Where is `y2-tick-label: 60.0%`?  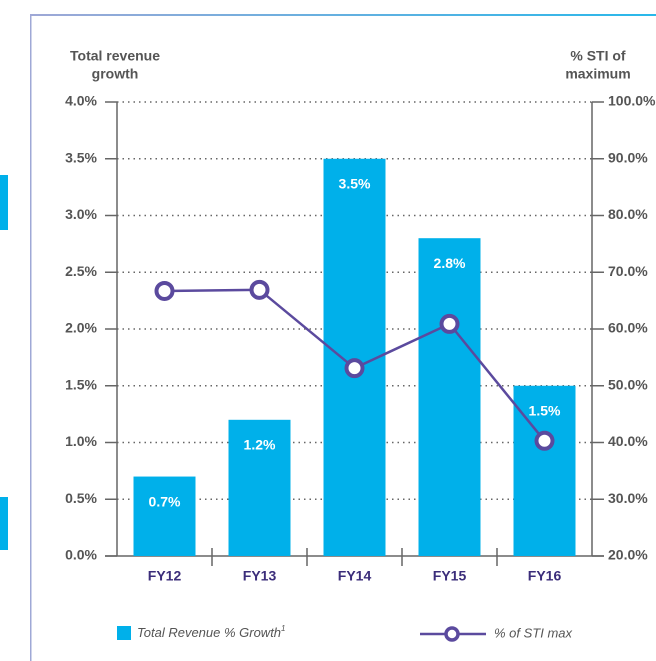
y2-tick-label: 60.0% is located at coordinates (628, 328).